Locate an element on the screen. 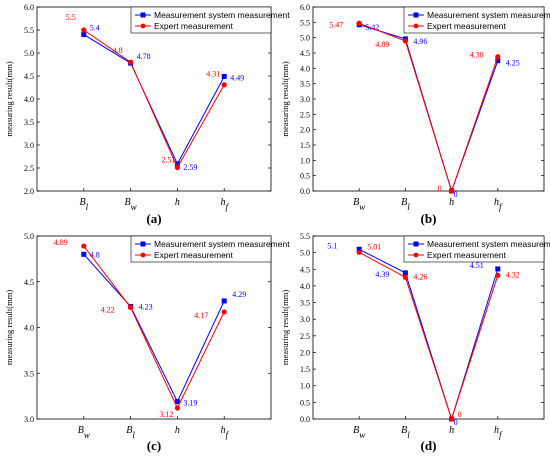 This screenshot has width=550, height=459. data-label: 4.51 is located at coordinates (477, 265).